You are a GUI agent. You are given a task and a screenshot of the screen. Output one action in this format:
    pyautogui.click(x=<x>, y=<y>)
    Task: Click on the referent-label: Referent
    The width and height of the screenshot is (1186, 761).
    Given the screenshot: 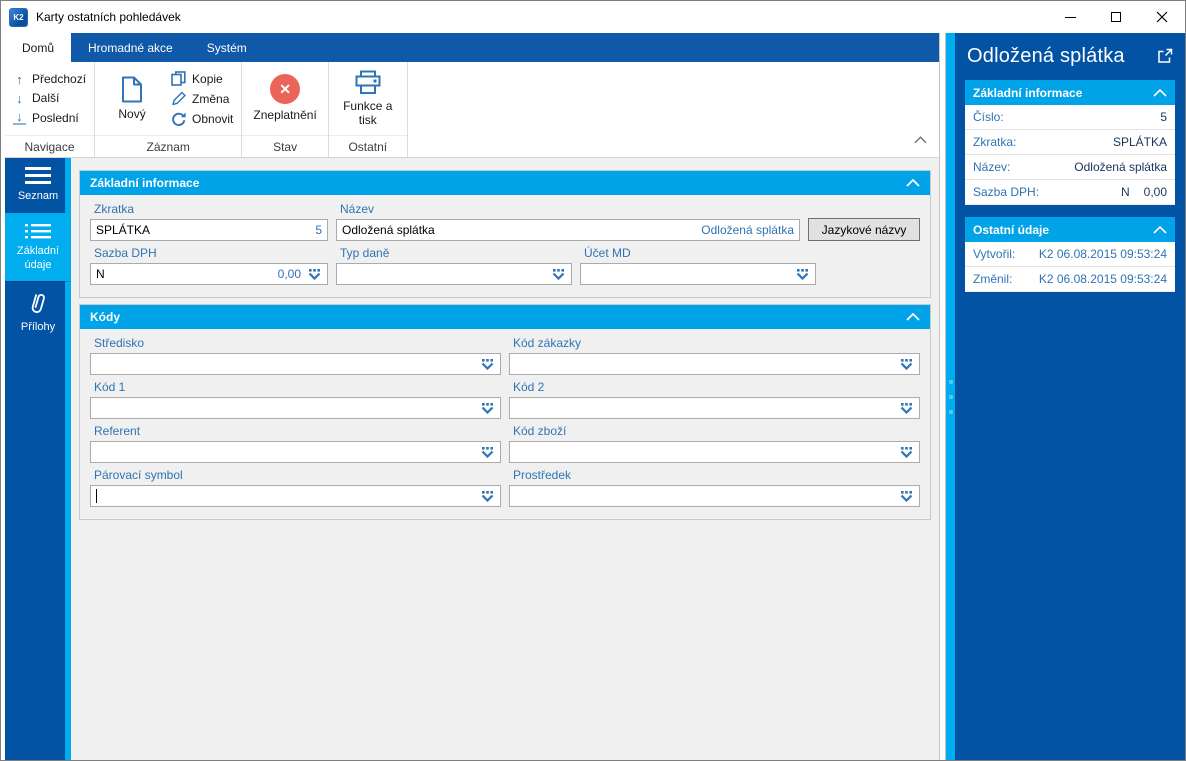 What is the action you would take?
    pyautogui.click(x=117, y=431)
    